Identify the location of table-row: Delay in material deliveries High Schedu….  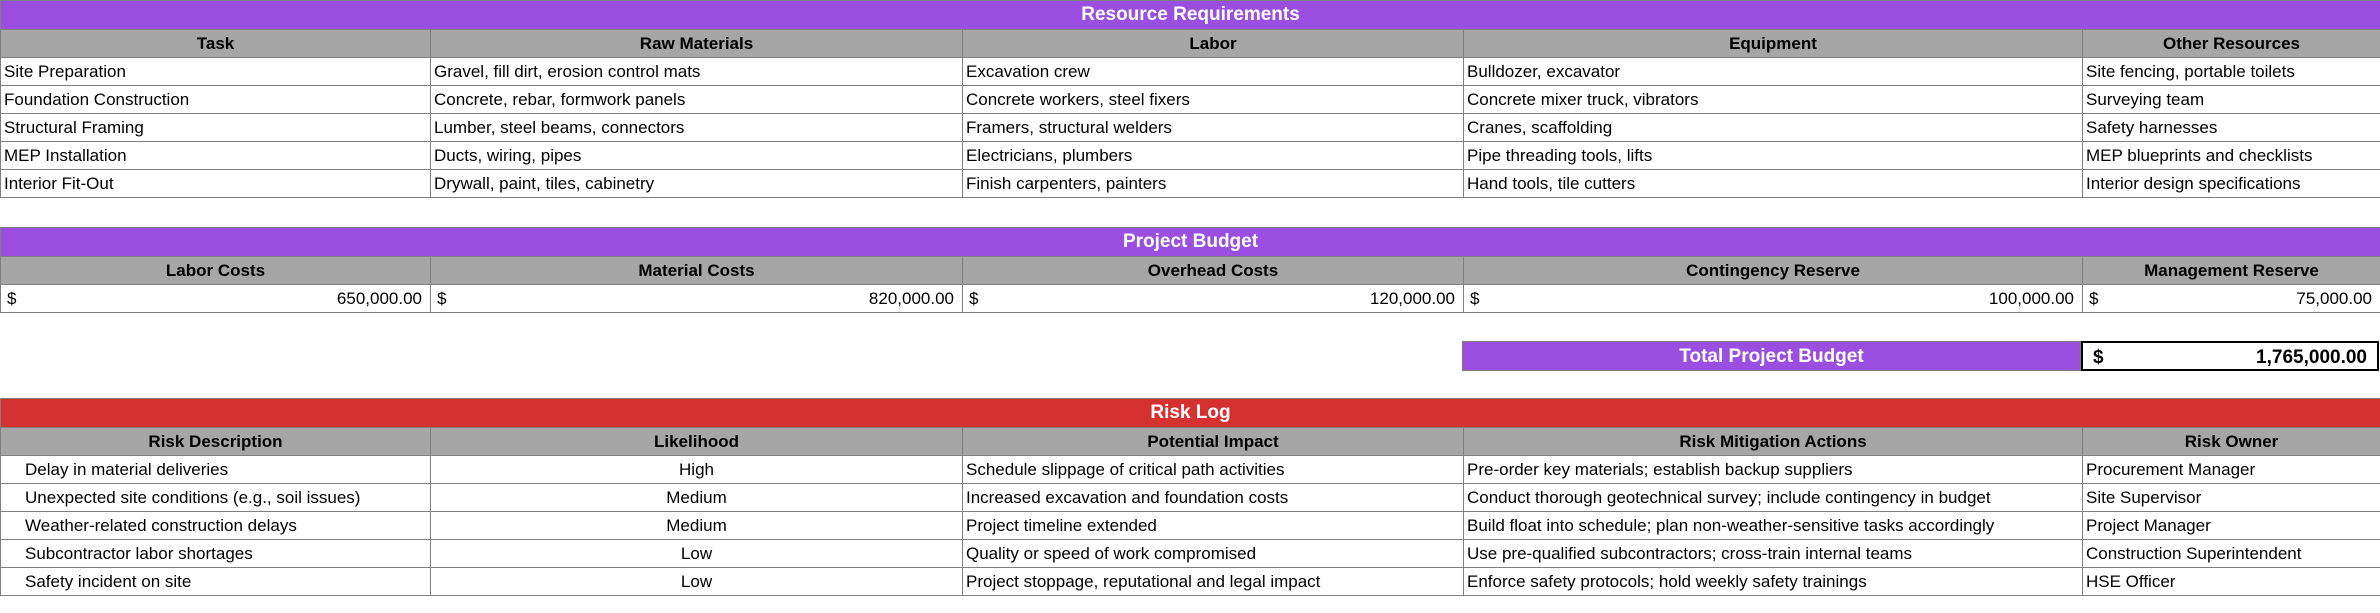
(1190, 469).